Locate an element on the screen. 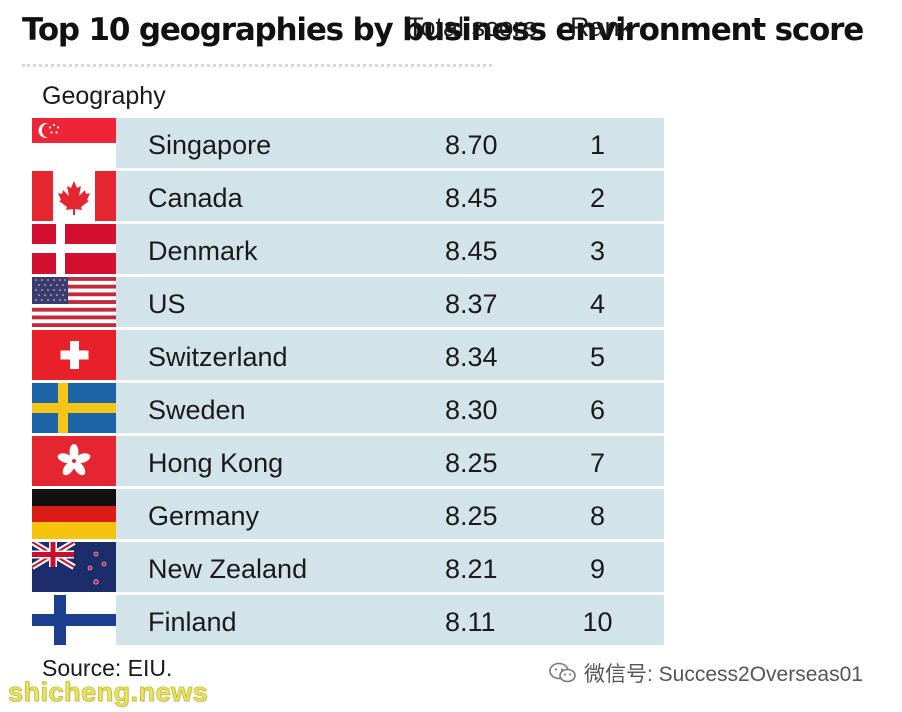 This screenshot has width=902, height=712. table-row: US 8.37 4 is located at coordinates (348, 302).